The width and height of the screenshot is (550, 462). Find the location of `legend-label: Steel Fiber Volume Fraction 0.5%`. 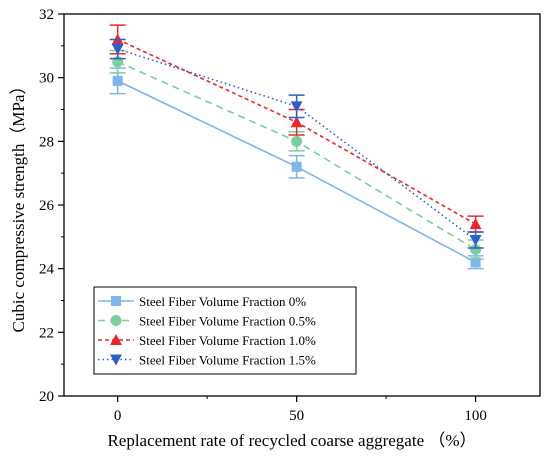

legend-label: Steel Fiber Volume Fraction 0.5% is located at coordinates (227, 321).